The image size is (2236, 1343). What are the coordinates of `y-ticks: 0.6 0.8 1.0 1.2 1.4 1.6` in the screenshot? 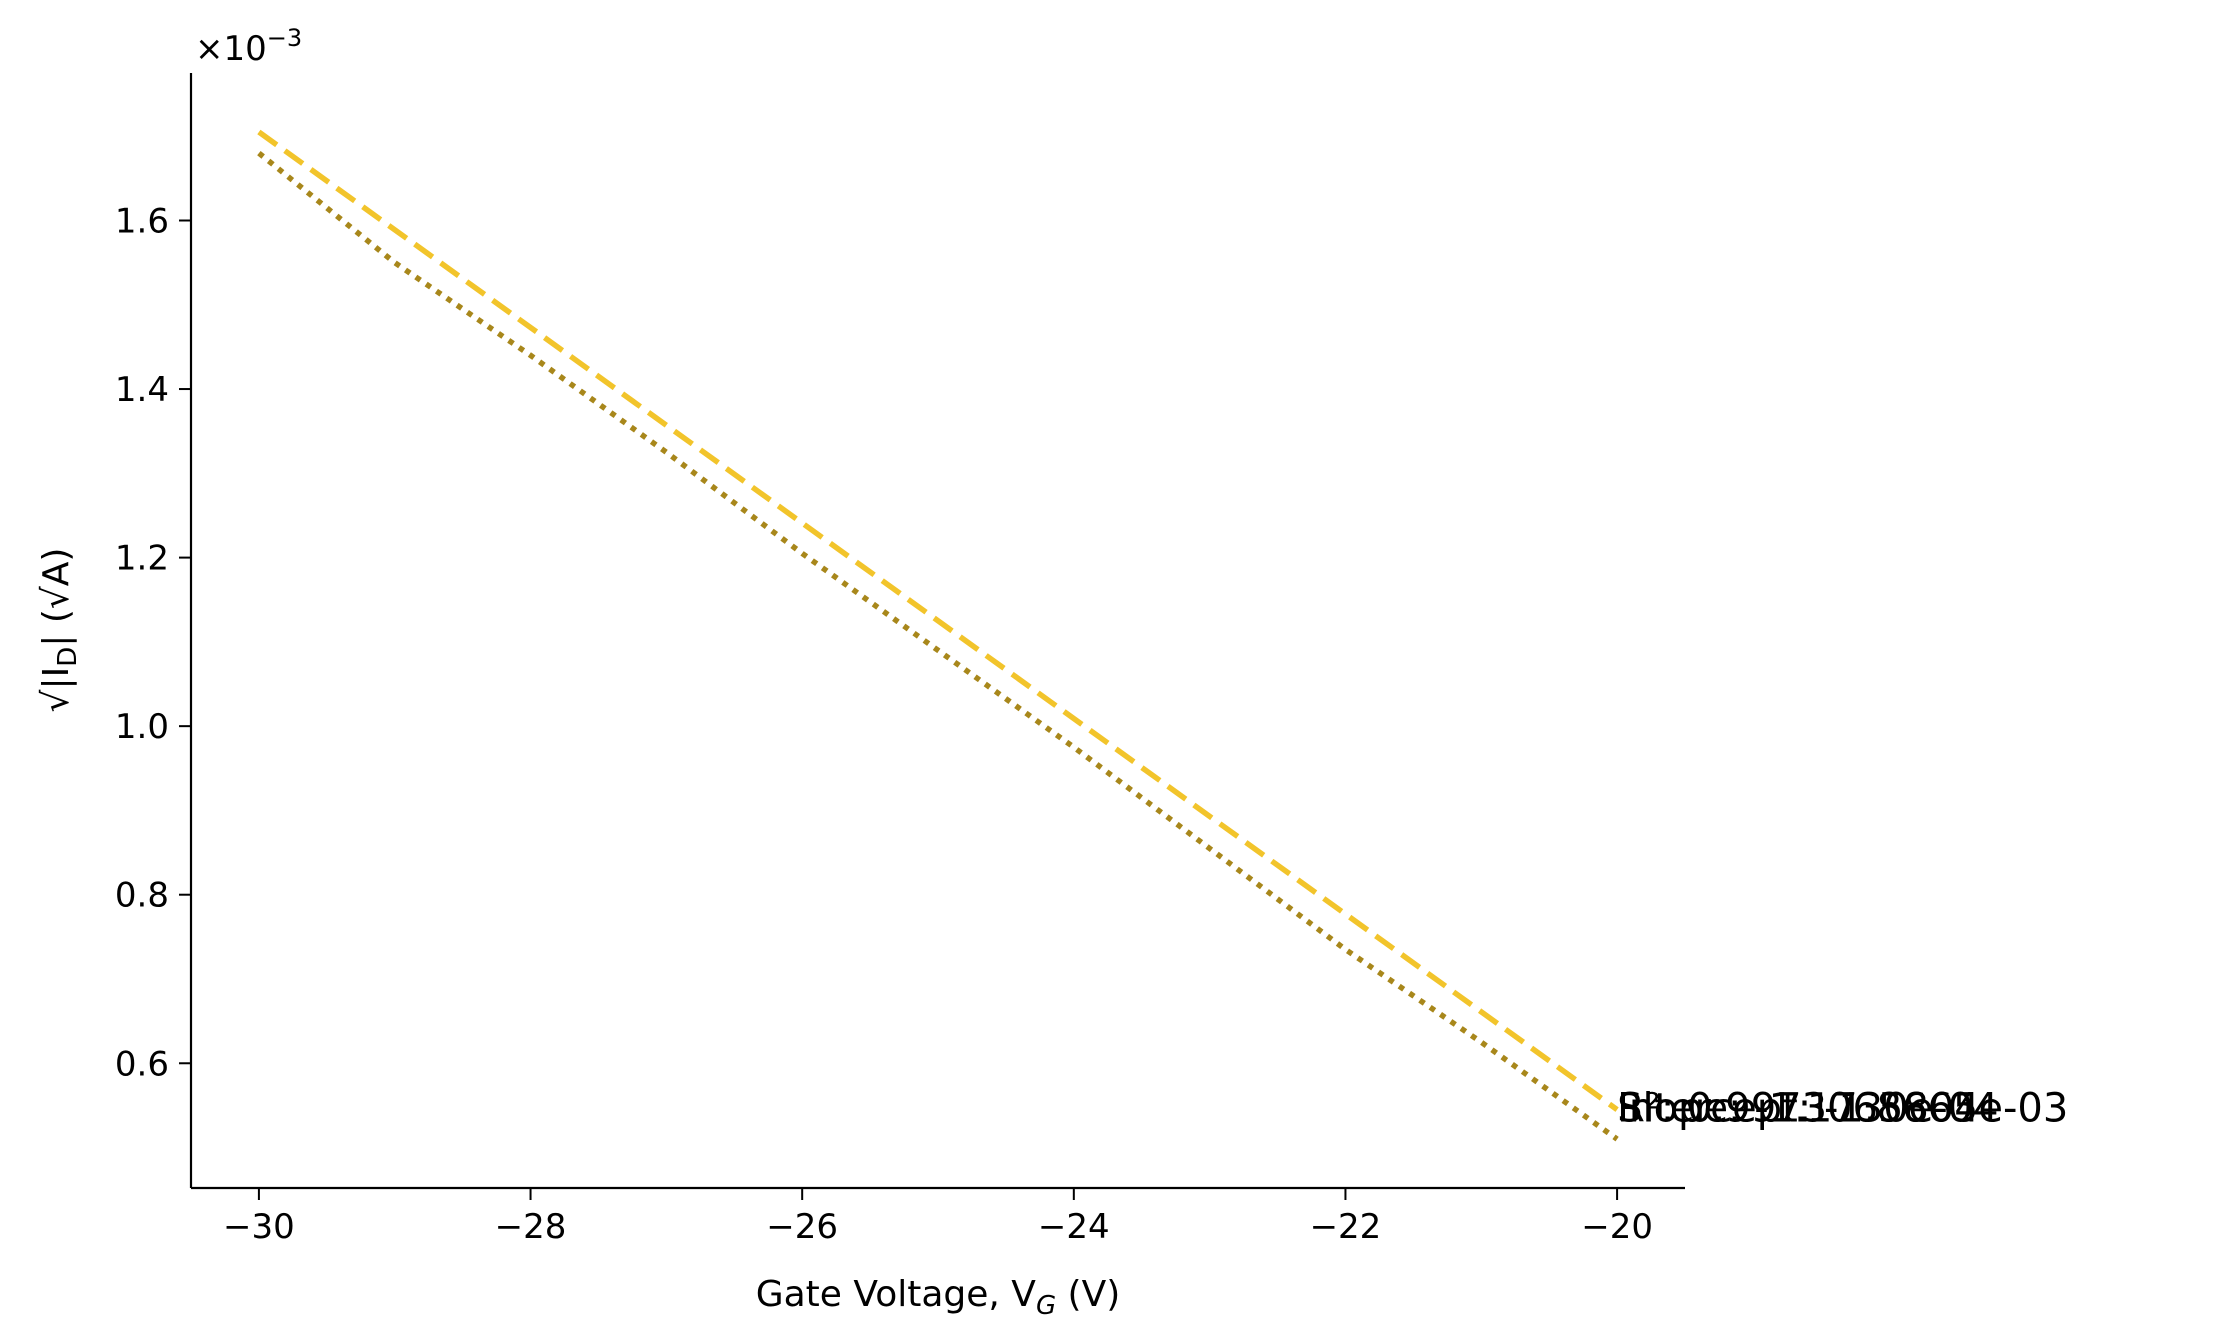 It's located at (153, 642).